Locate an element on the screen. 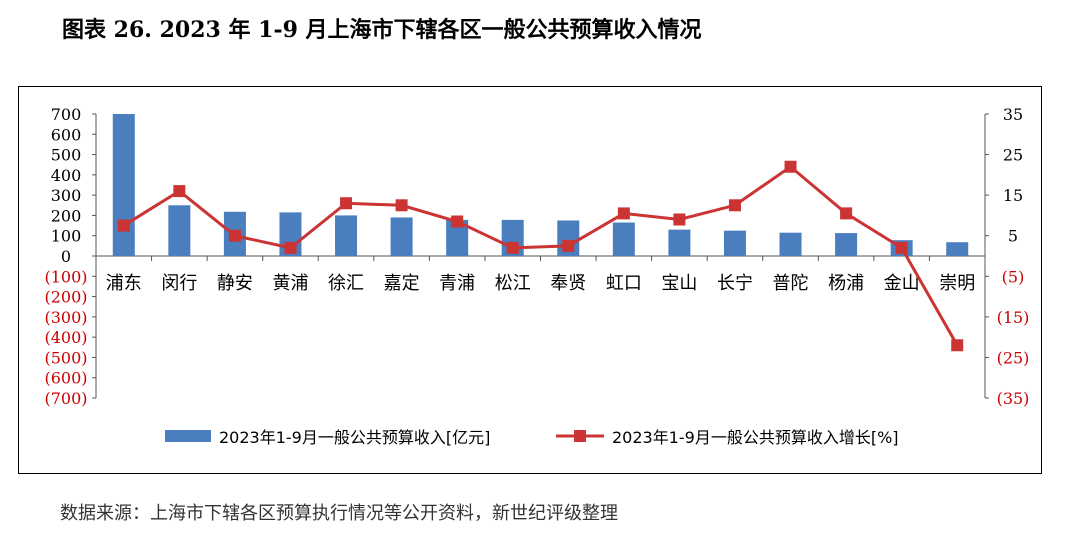 The height and width of the screenshot is (534, 1066). y-right-tick-label: 25 is located at coordinates (1013, 155).